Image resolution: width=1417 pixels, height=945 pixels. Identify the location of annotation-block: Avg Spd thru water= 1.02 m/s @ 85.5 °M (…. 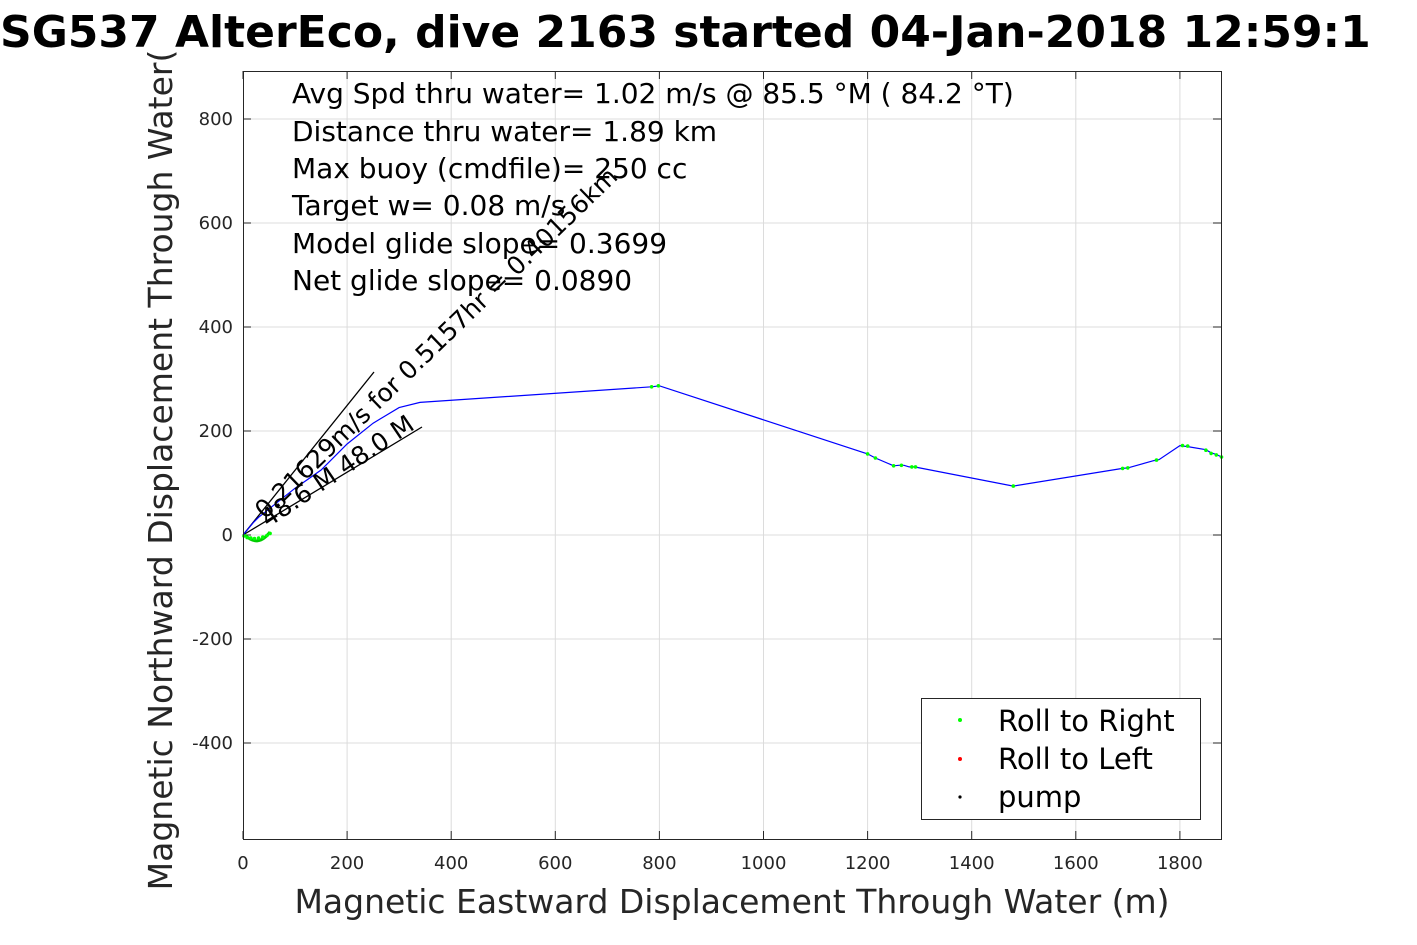
(652, 187).